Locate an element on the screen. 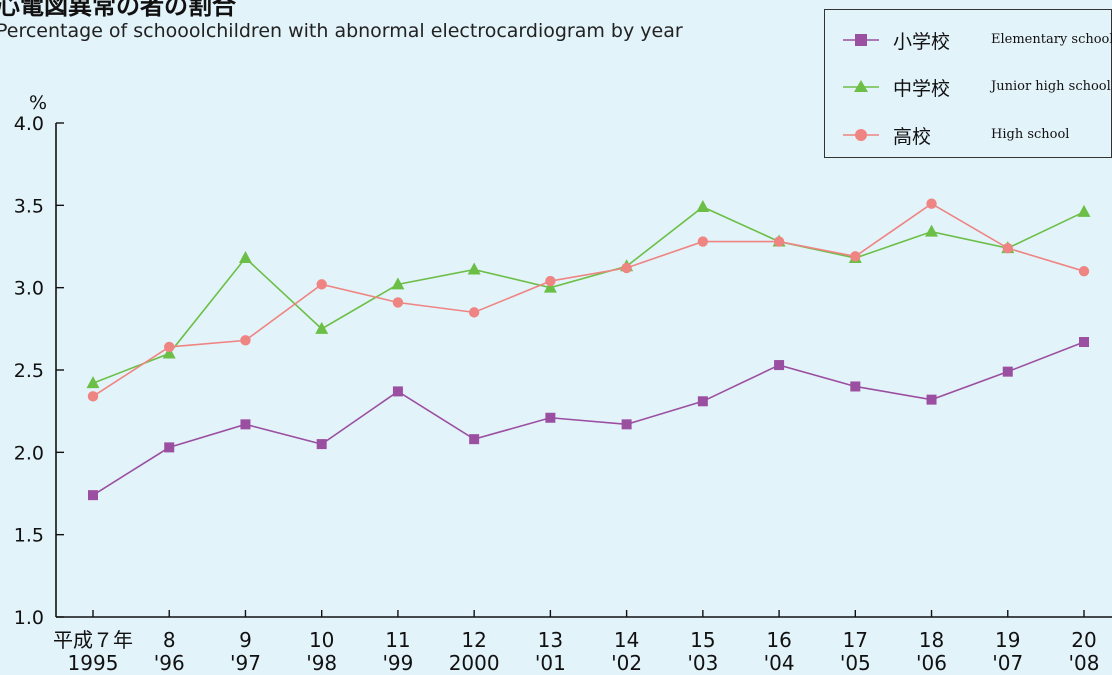 This screenshot has width=1112, height=675. legend-item-high: 高校 High school is located at coordinates (976, 135).